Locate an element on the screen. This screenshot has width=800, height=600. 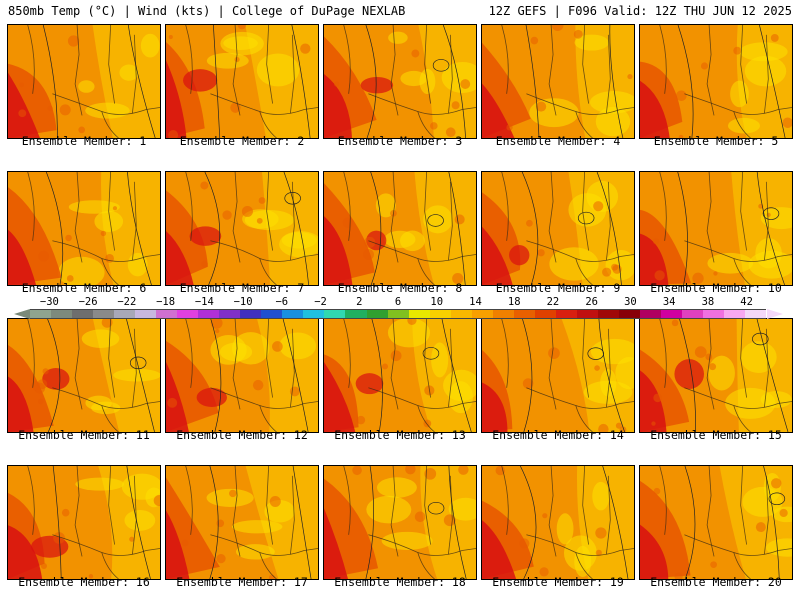
ensemble-member-label: Ensemble Member: 17 is located at coordinates (242, 582).